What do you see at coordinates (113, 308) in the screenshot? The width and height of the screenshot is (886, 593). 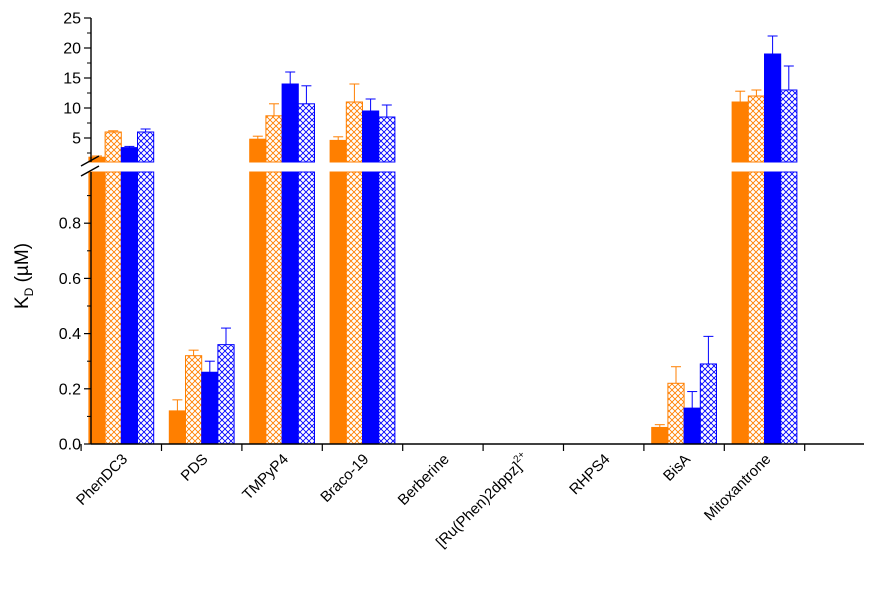 I see `bar-s2-phendc3-seg1` at bounding box center [113, 308].